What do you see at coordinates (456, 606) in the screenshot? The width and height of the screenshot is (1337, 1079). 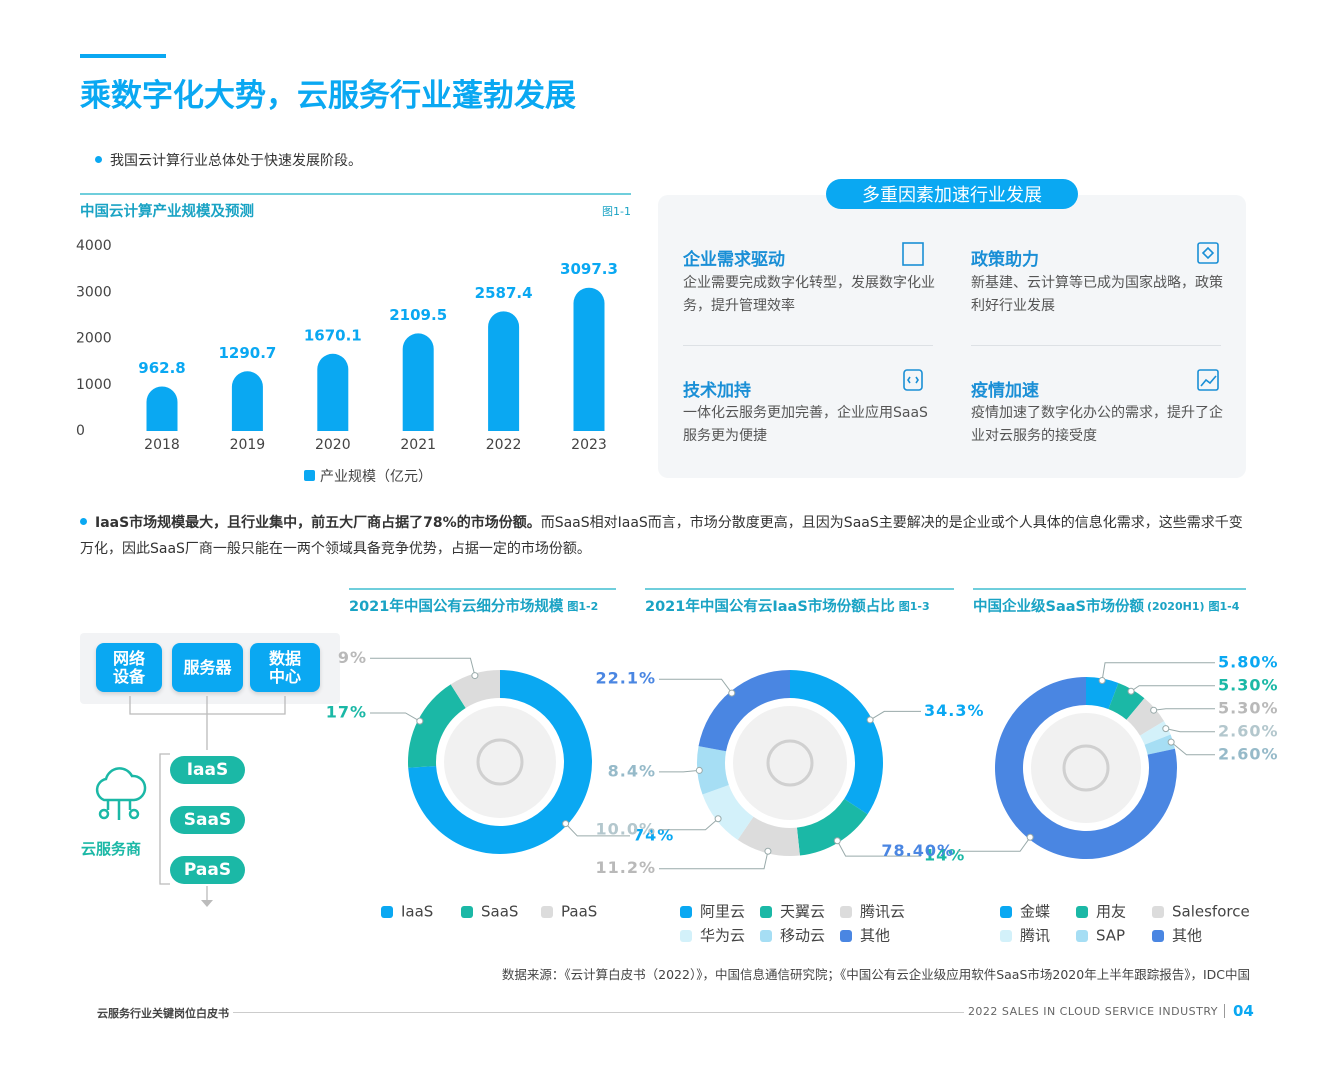 I see `chart-title-text: 2021年中国公有云细分市场规模` at bounding box center [456, 606].